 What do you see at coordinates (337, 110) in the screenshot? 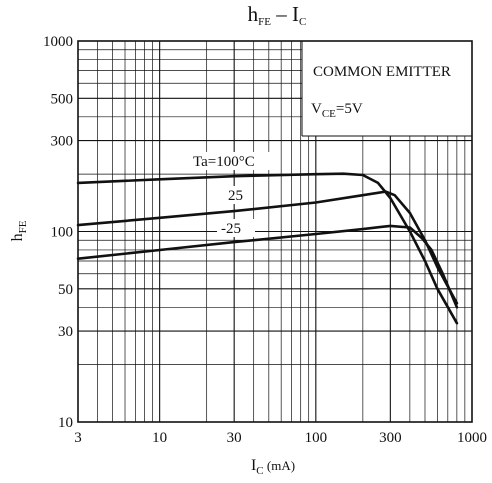
I see `annotation-vce: VCE=5V` at bounding box center [337, 110].